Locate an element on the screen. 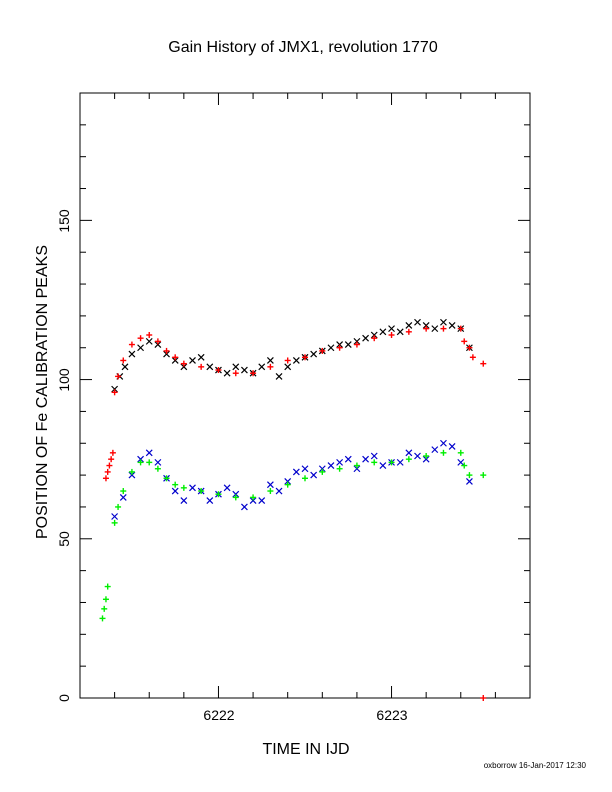 This screenshot has width=612, height=792. x-tick-label-6223: 6223 is located at coordinates (391, 715).